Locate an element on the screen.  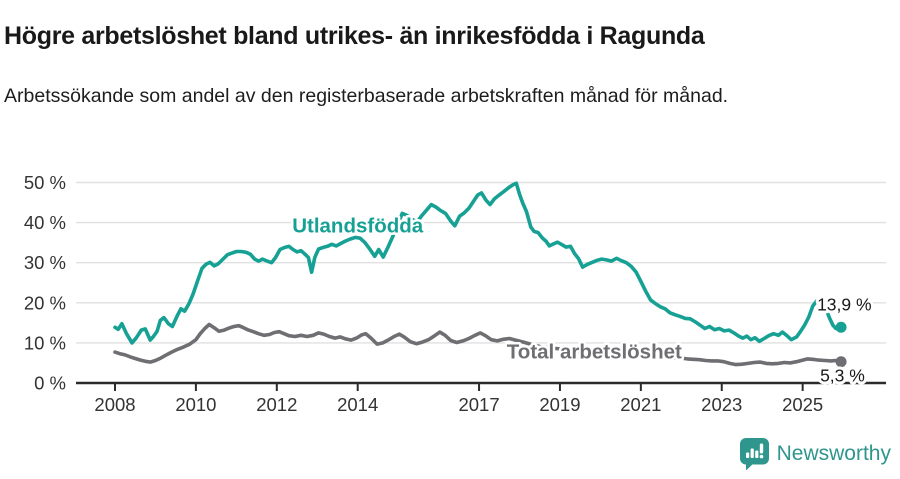
y-tick-label: 0 % is located at coordinates (50, 383).